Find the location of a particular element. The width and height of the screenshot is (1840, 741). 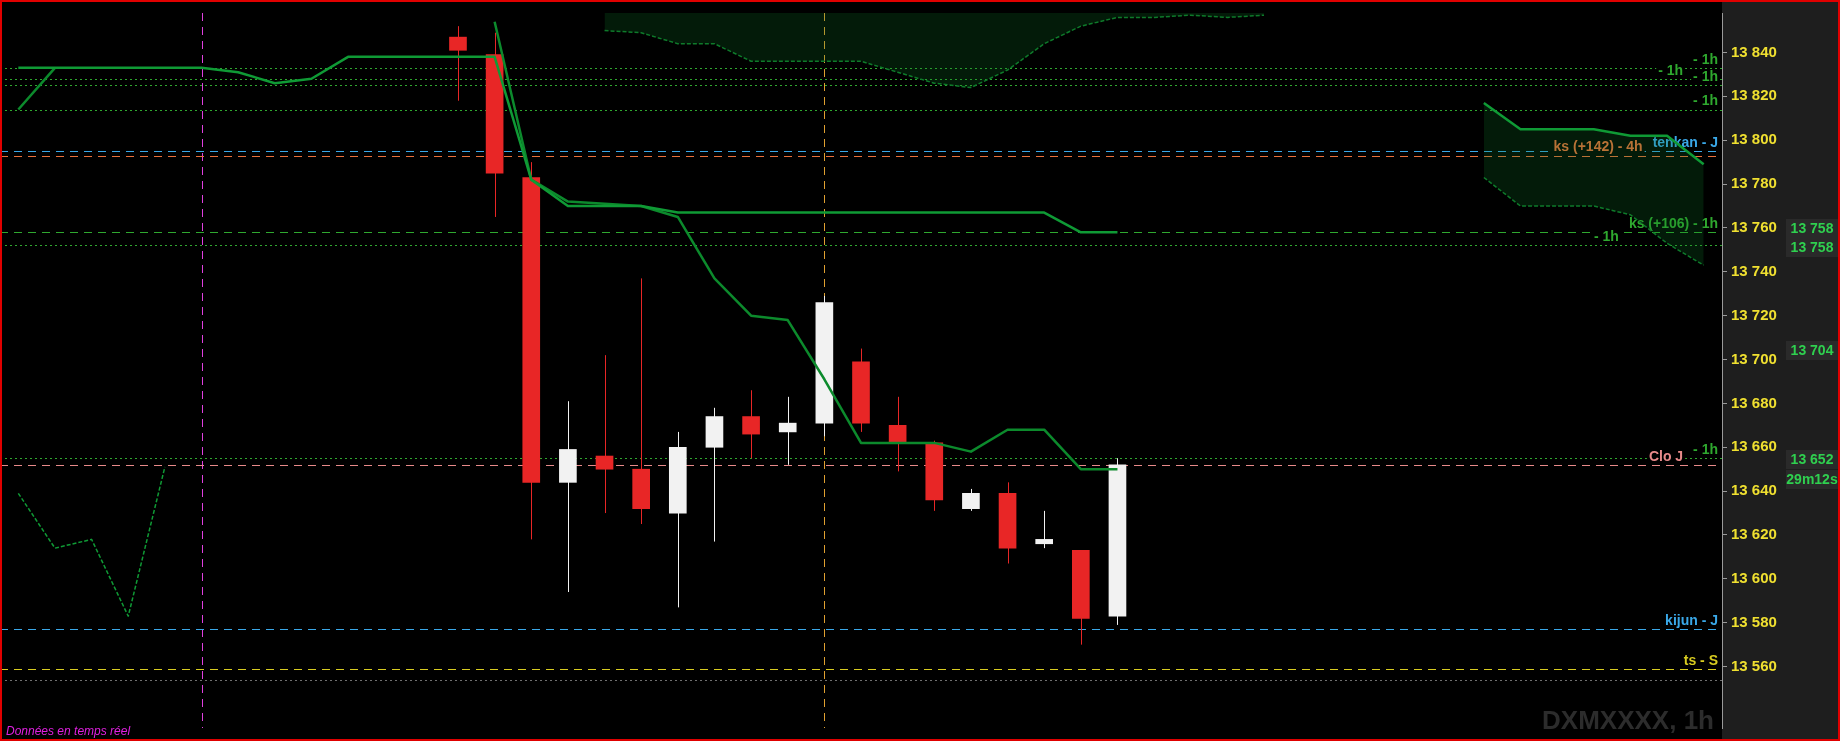

y-tick-label: 13 740 is located at coordinates (1754, 270).